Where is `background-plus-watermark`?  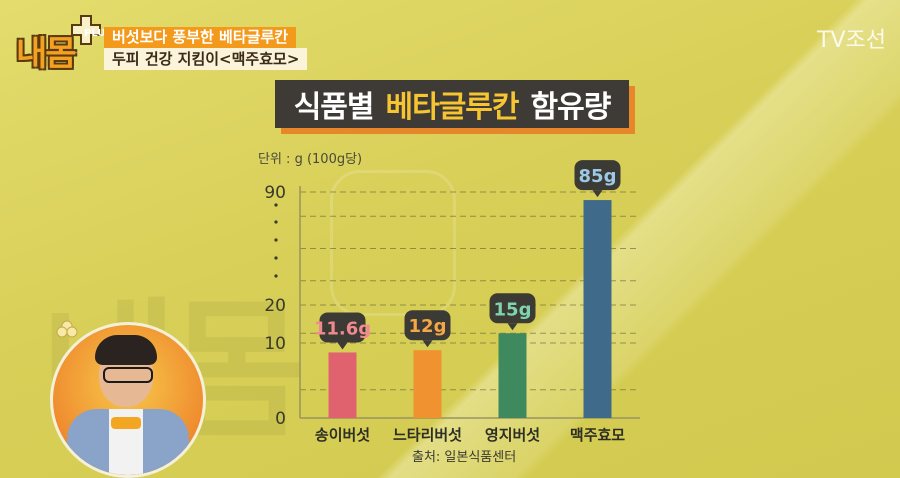
background-plus-watermark is located at coordinates (393, 243).